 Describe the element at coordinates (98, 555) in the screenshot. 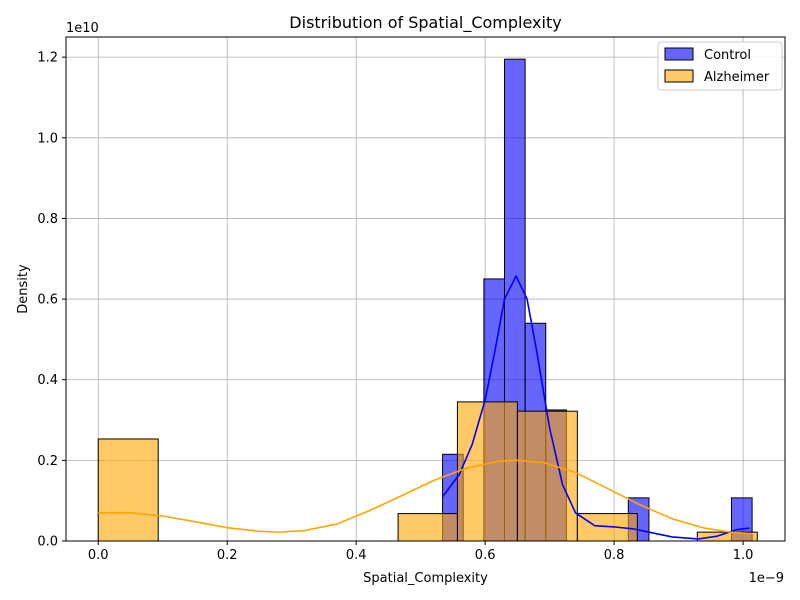

I see `x-tick-label: 0.0` at that location.